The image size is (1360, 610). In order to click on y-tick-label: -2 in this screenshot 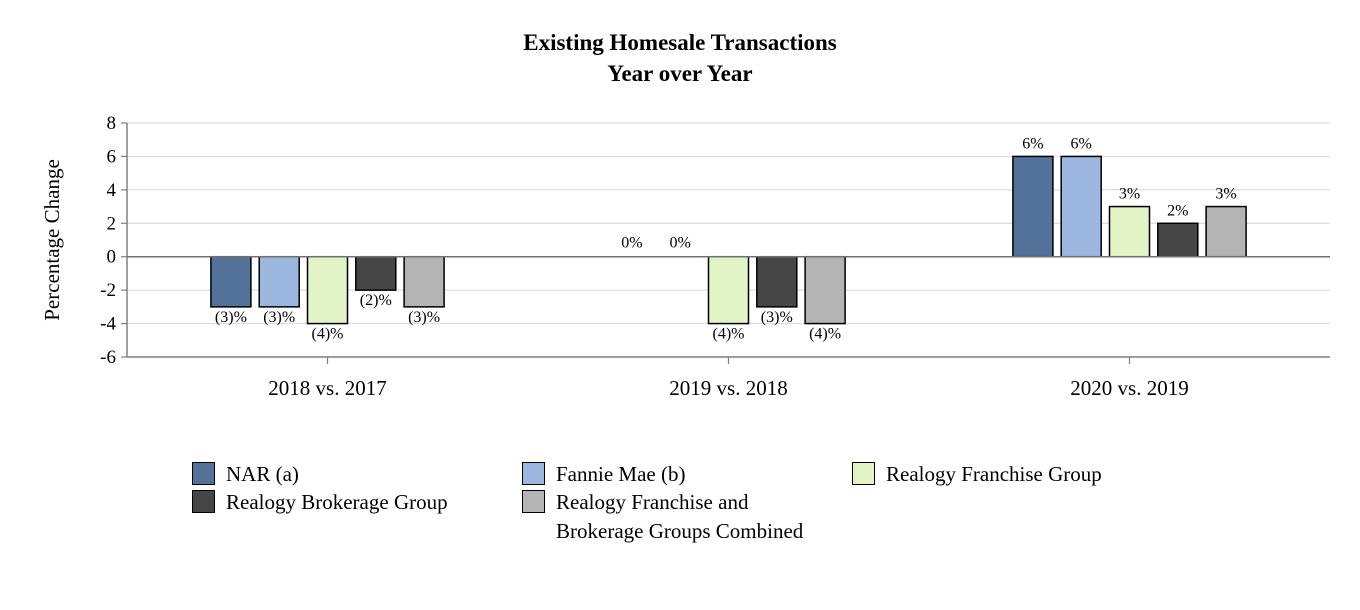, I will do `click(108, 290)`.